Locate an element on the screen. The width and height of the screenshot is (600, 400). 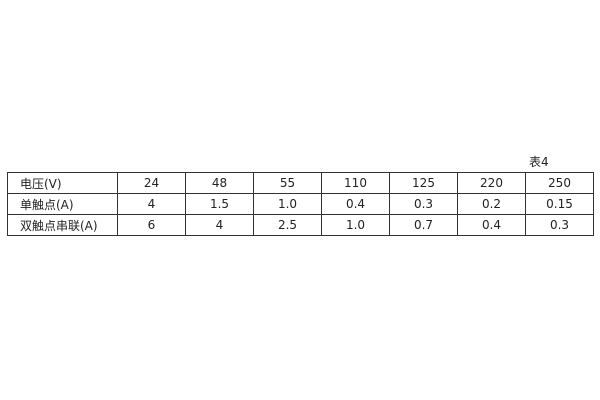
row-header: 双触点串联(A) is located at coordinates (62, 225).